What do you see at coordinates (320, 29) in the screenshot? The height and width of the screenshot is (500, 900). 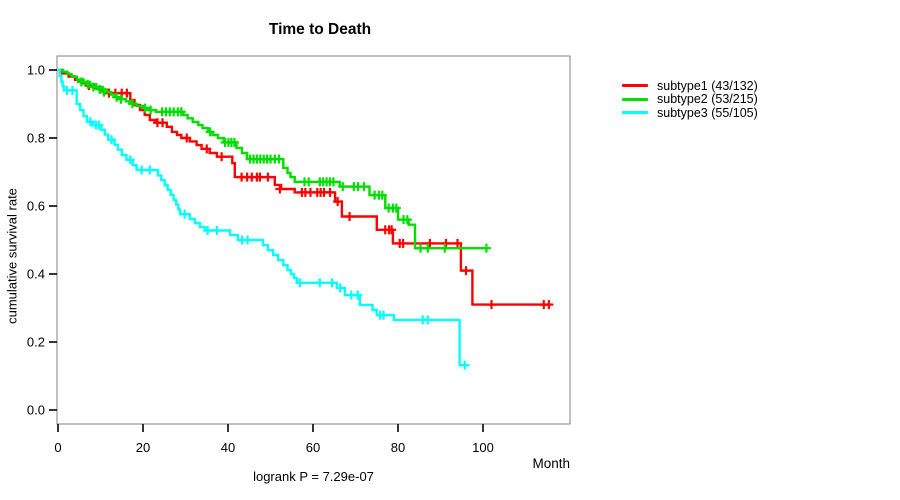 I see `chart-title: Time to Death` at bounding box center [320, 29].